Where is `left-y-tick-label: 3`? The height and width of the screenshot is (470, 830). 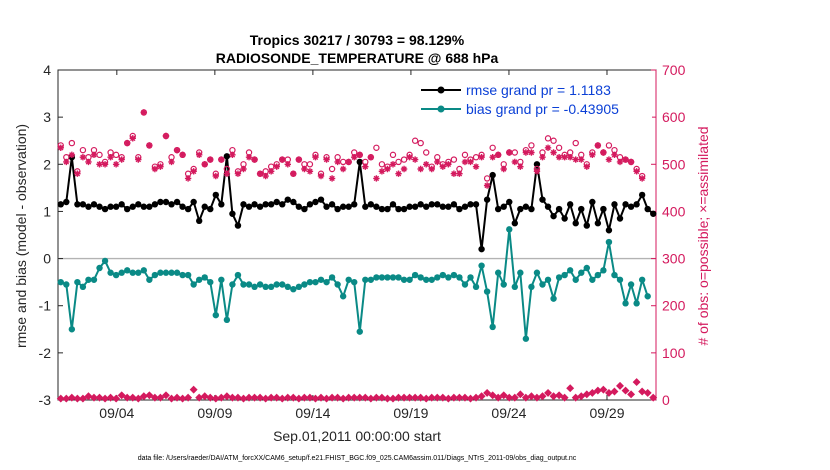
left-y-tick-label: 3 is located at coordinates (47, 117).